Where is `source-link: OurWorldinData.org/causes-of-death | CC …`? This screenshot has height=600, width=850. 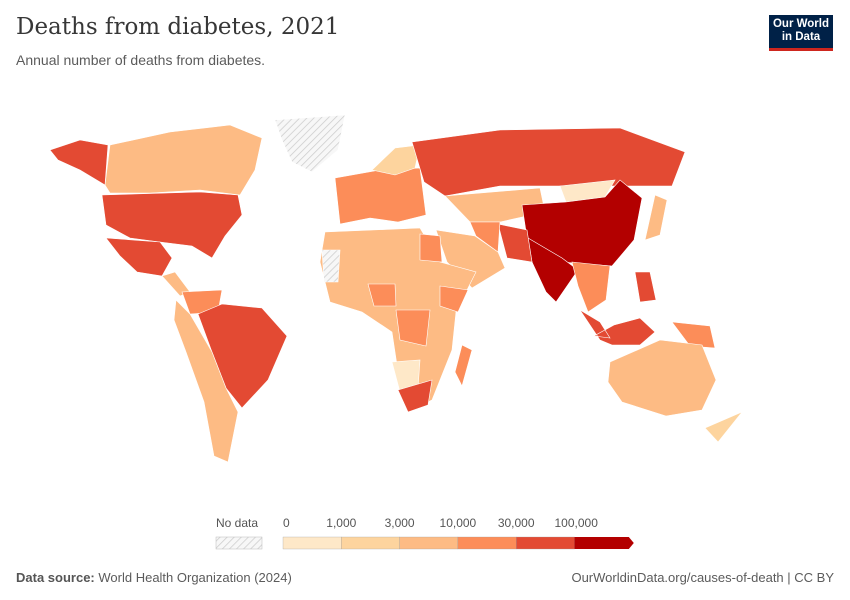
source-link: OurWorldinData.org/causes-of-death | CC … is located at coordinates (702, 577).